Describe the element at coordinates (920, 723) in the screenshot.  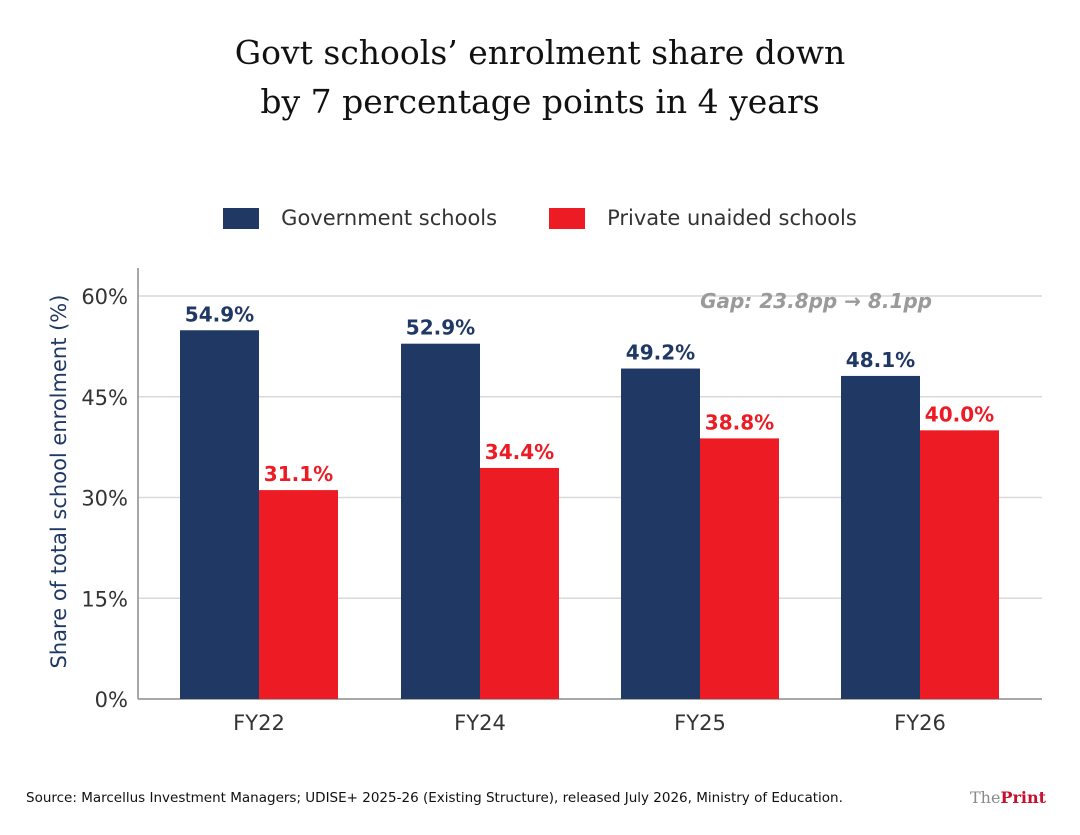
I see `x-tick-label: FY26` at that location.